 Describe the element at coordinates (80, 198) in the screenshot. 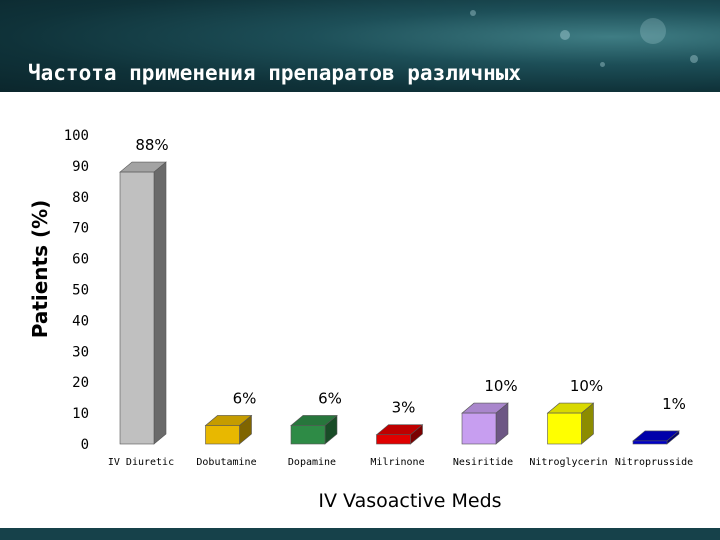

I see `y-tick-80: 80` at that location.